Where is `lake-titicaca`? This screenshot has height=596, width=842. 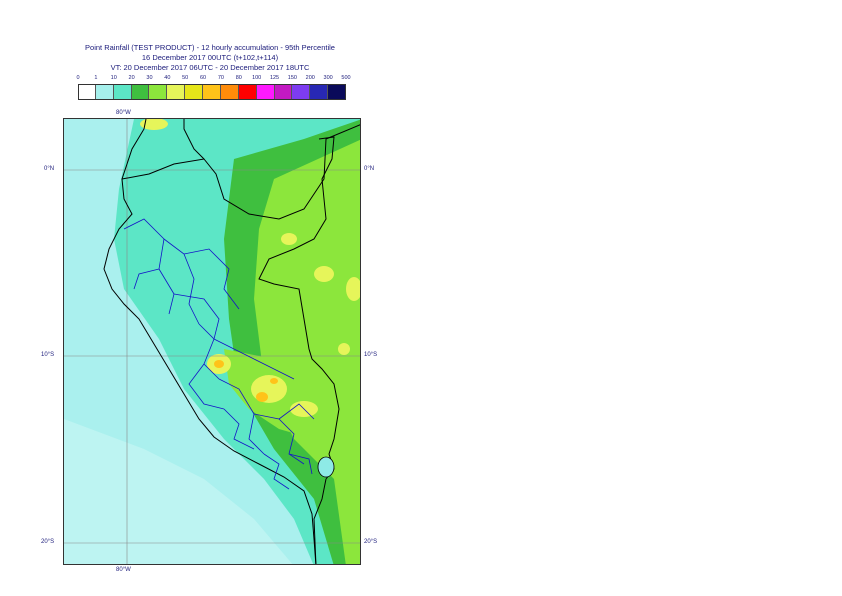
lake-titicaca is located at coordinates (326, 467).